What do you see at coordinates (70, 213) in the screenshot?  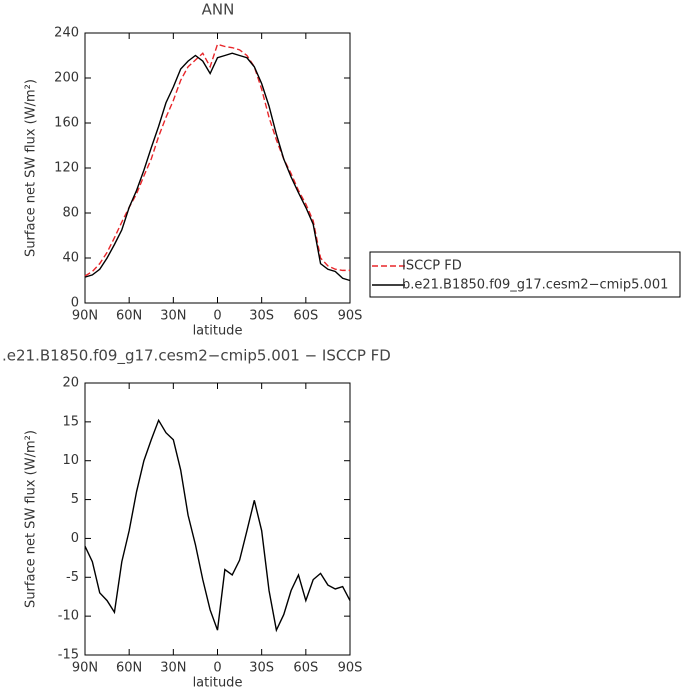 I see `y-tick-label: 80` at bounding box center [70, 213].